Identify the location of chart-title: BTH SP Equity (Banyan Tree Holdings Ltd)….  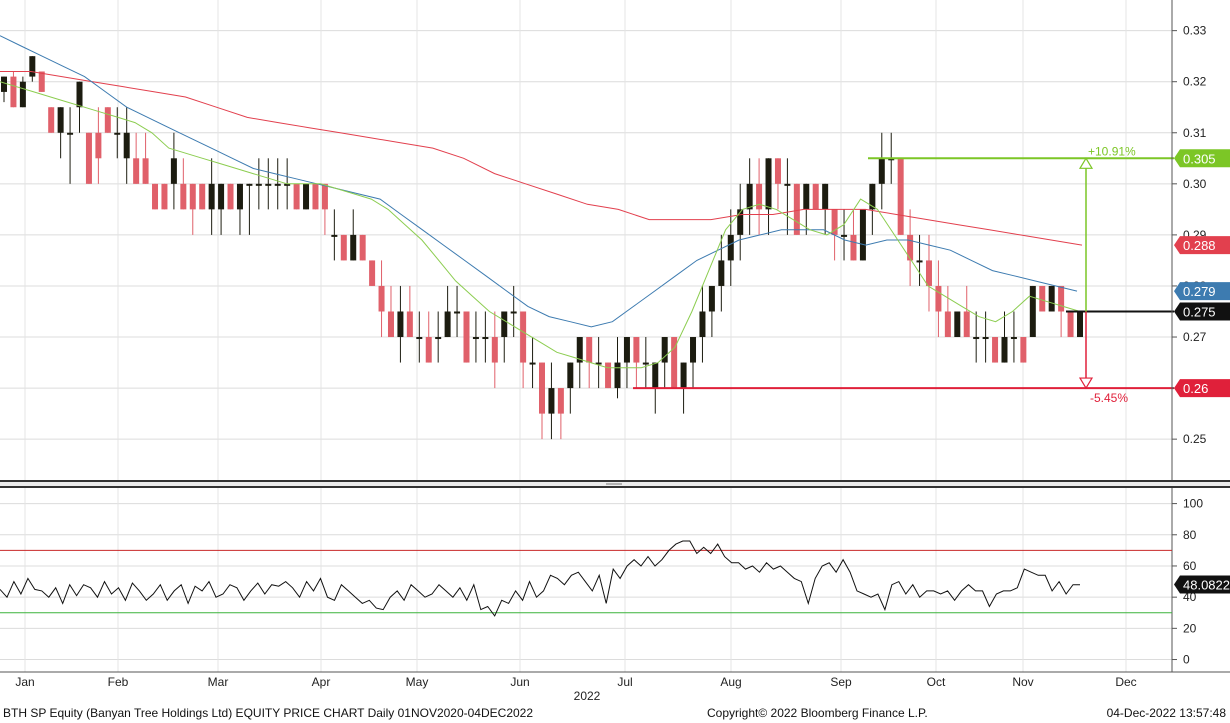
(268, 713).